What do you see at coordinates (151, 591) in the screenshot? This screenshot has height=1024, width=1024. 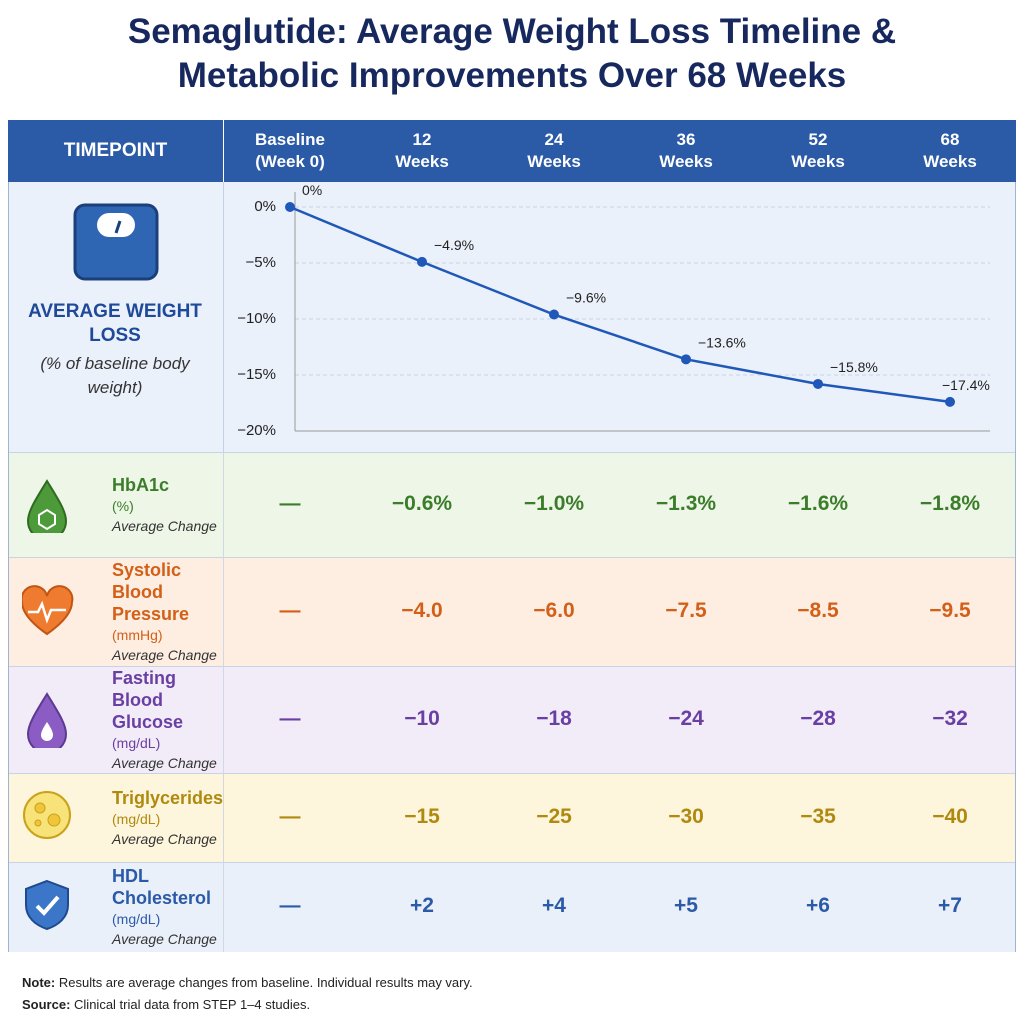 I see `row-name: Systolic Blood Pressure` at bounding box center [151, 591].